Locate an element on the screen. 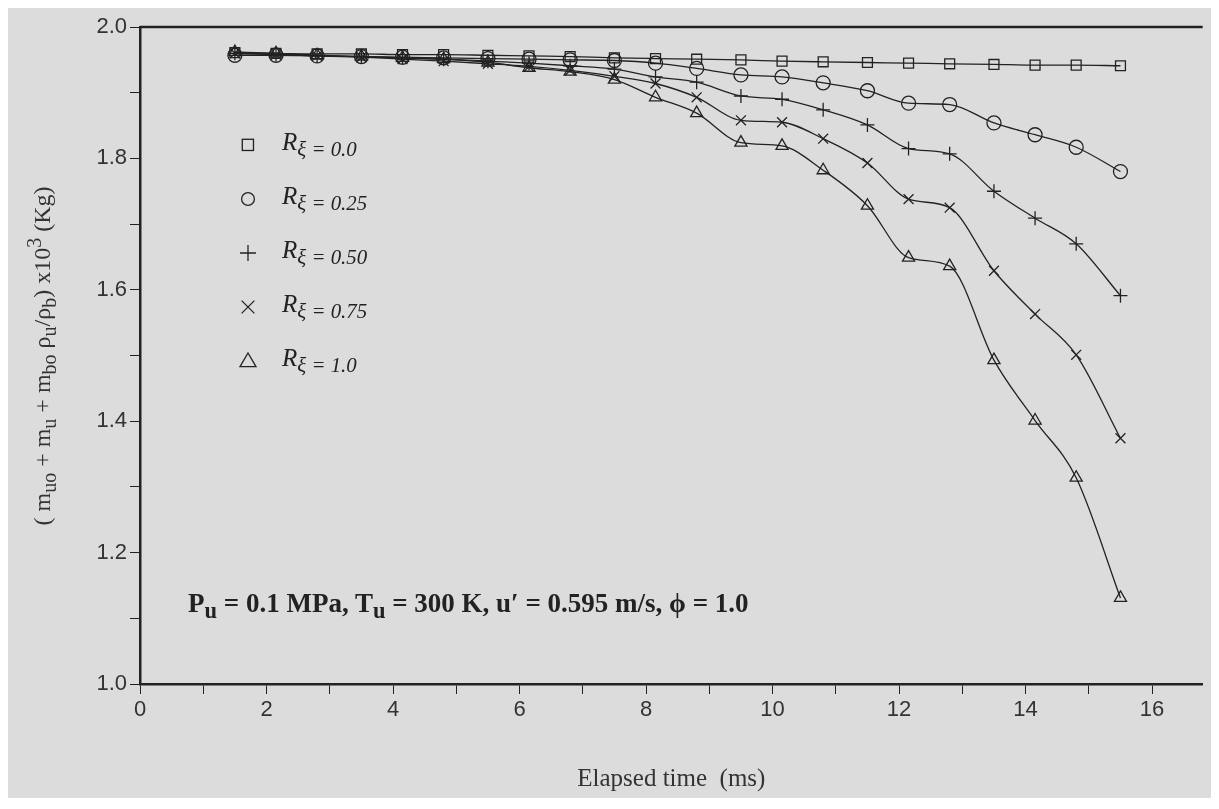  legend-label: R$_{ξ = 0.0}$ is located at coordinates (319, 145).